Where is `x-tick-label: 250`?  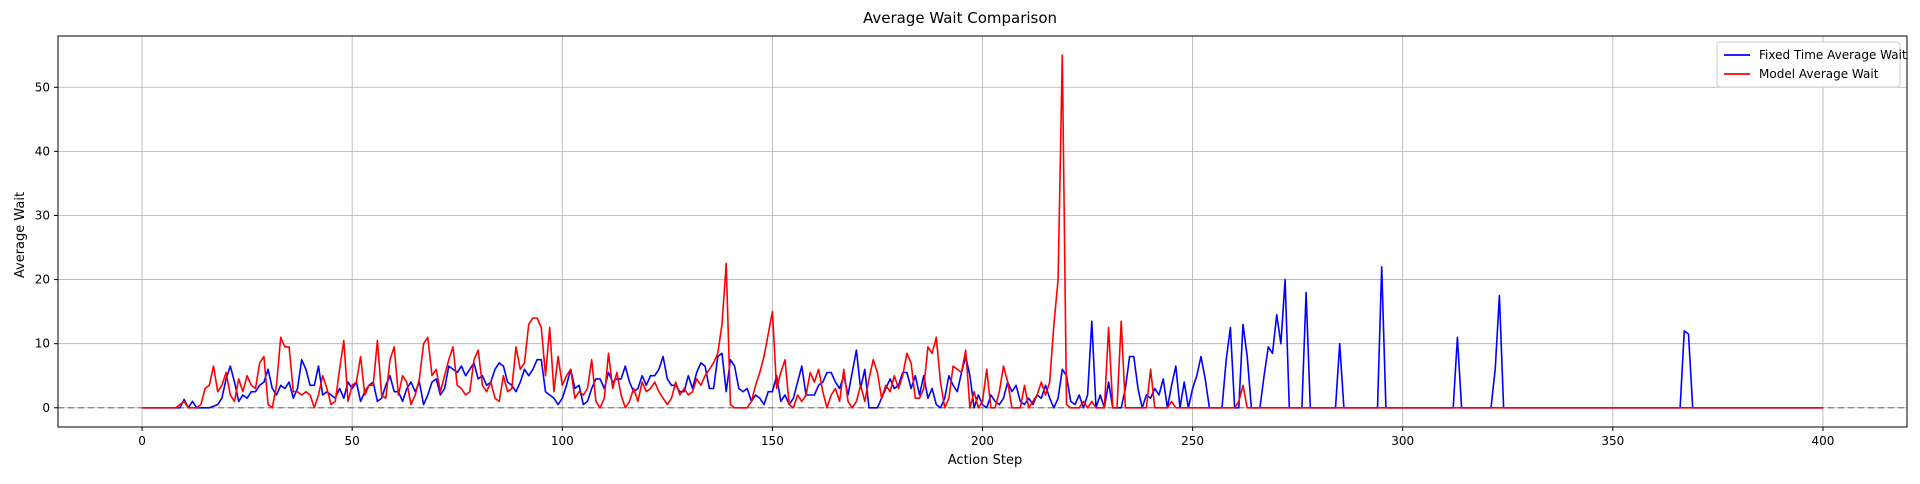
x-tick-label: 250 is located at coordinates (1192, 441).